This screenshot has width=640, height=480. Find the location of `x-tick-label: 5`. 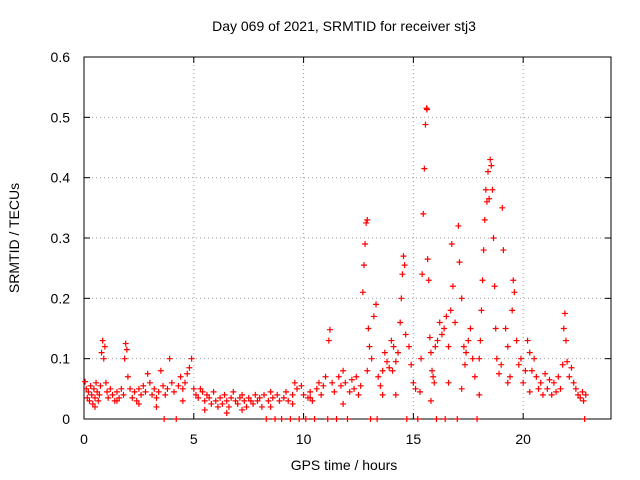

x-tick-label: 5 is located at coordinates (194, 439).